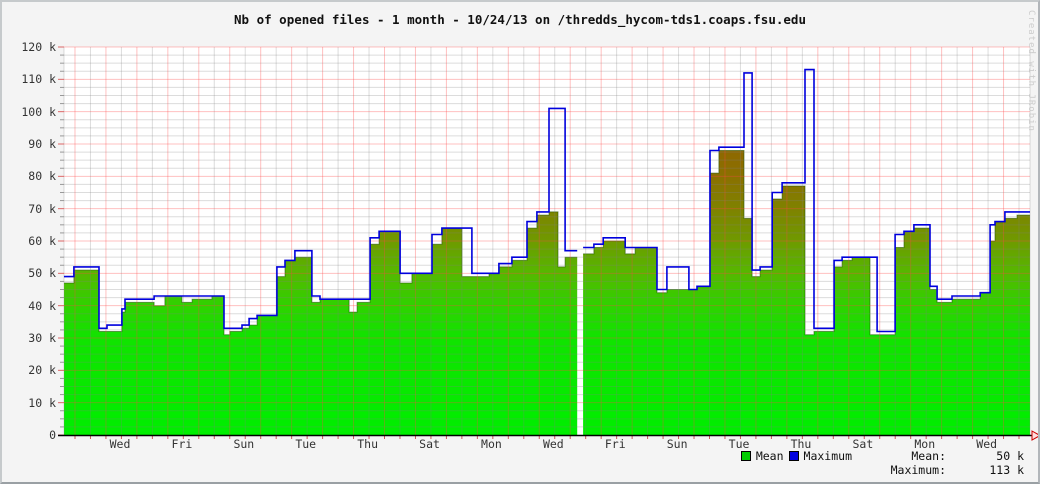 This screenshot has height=484, width=1040. I want to click on legend-swatches: Mean Maximum, so click(799, 456).